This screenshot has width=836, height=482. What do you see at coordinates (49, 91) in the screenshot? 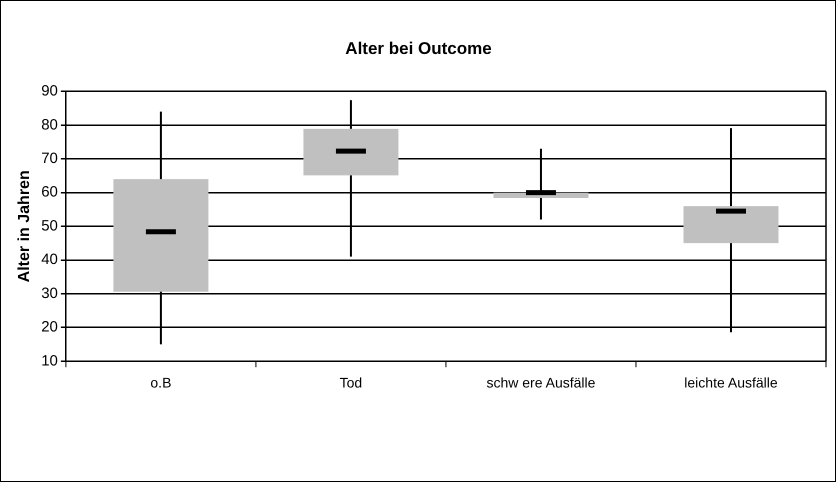
I see `y-tick-label: 90` at bounding box center [49, 91].